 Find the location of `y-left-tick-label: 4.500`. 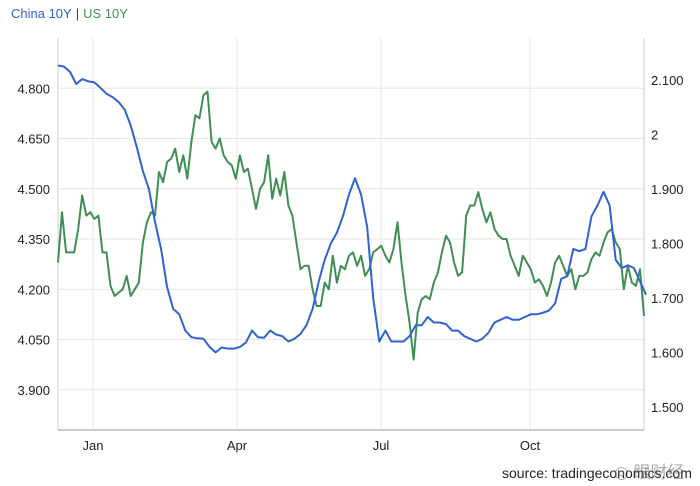

y-left-tick-label: 4.500 is located at coordinates (33, 189).